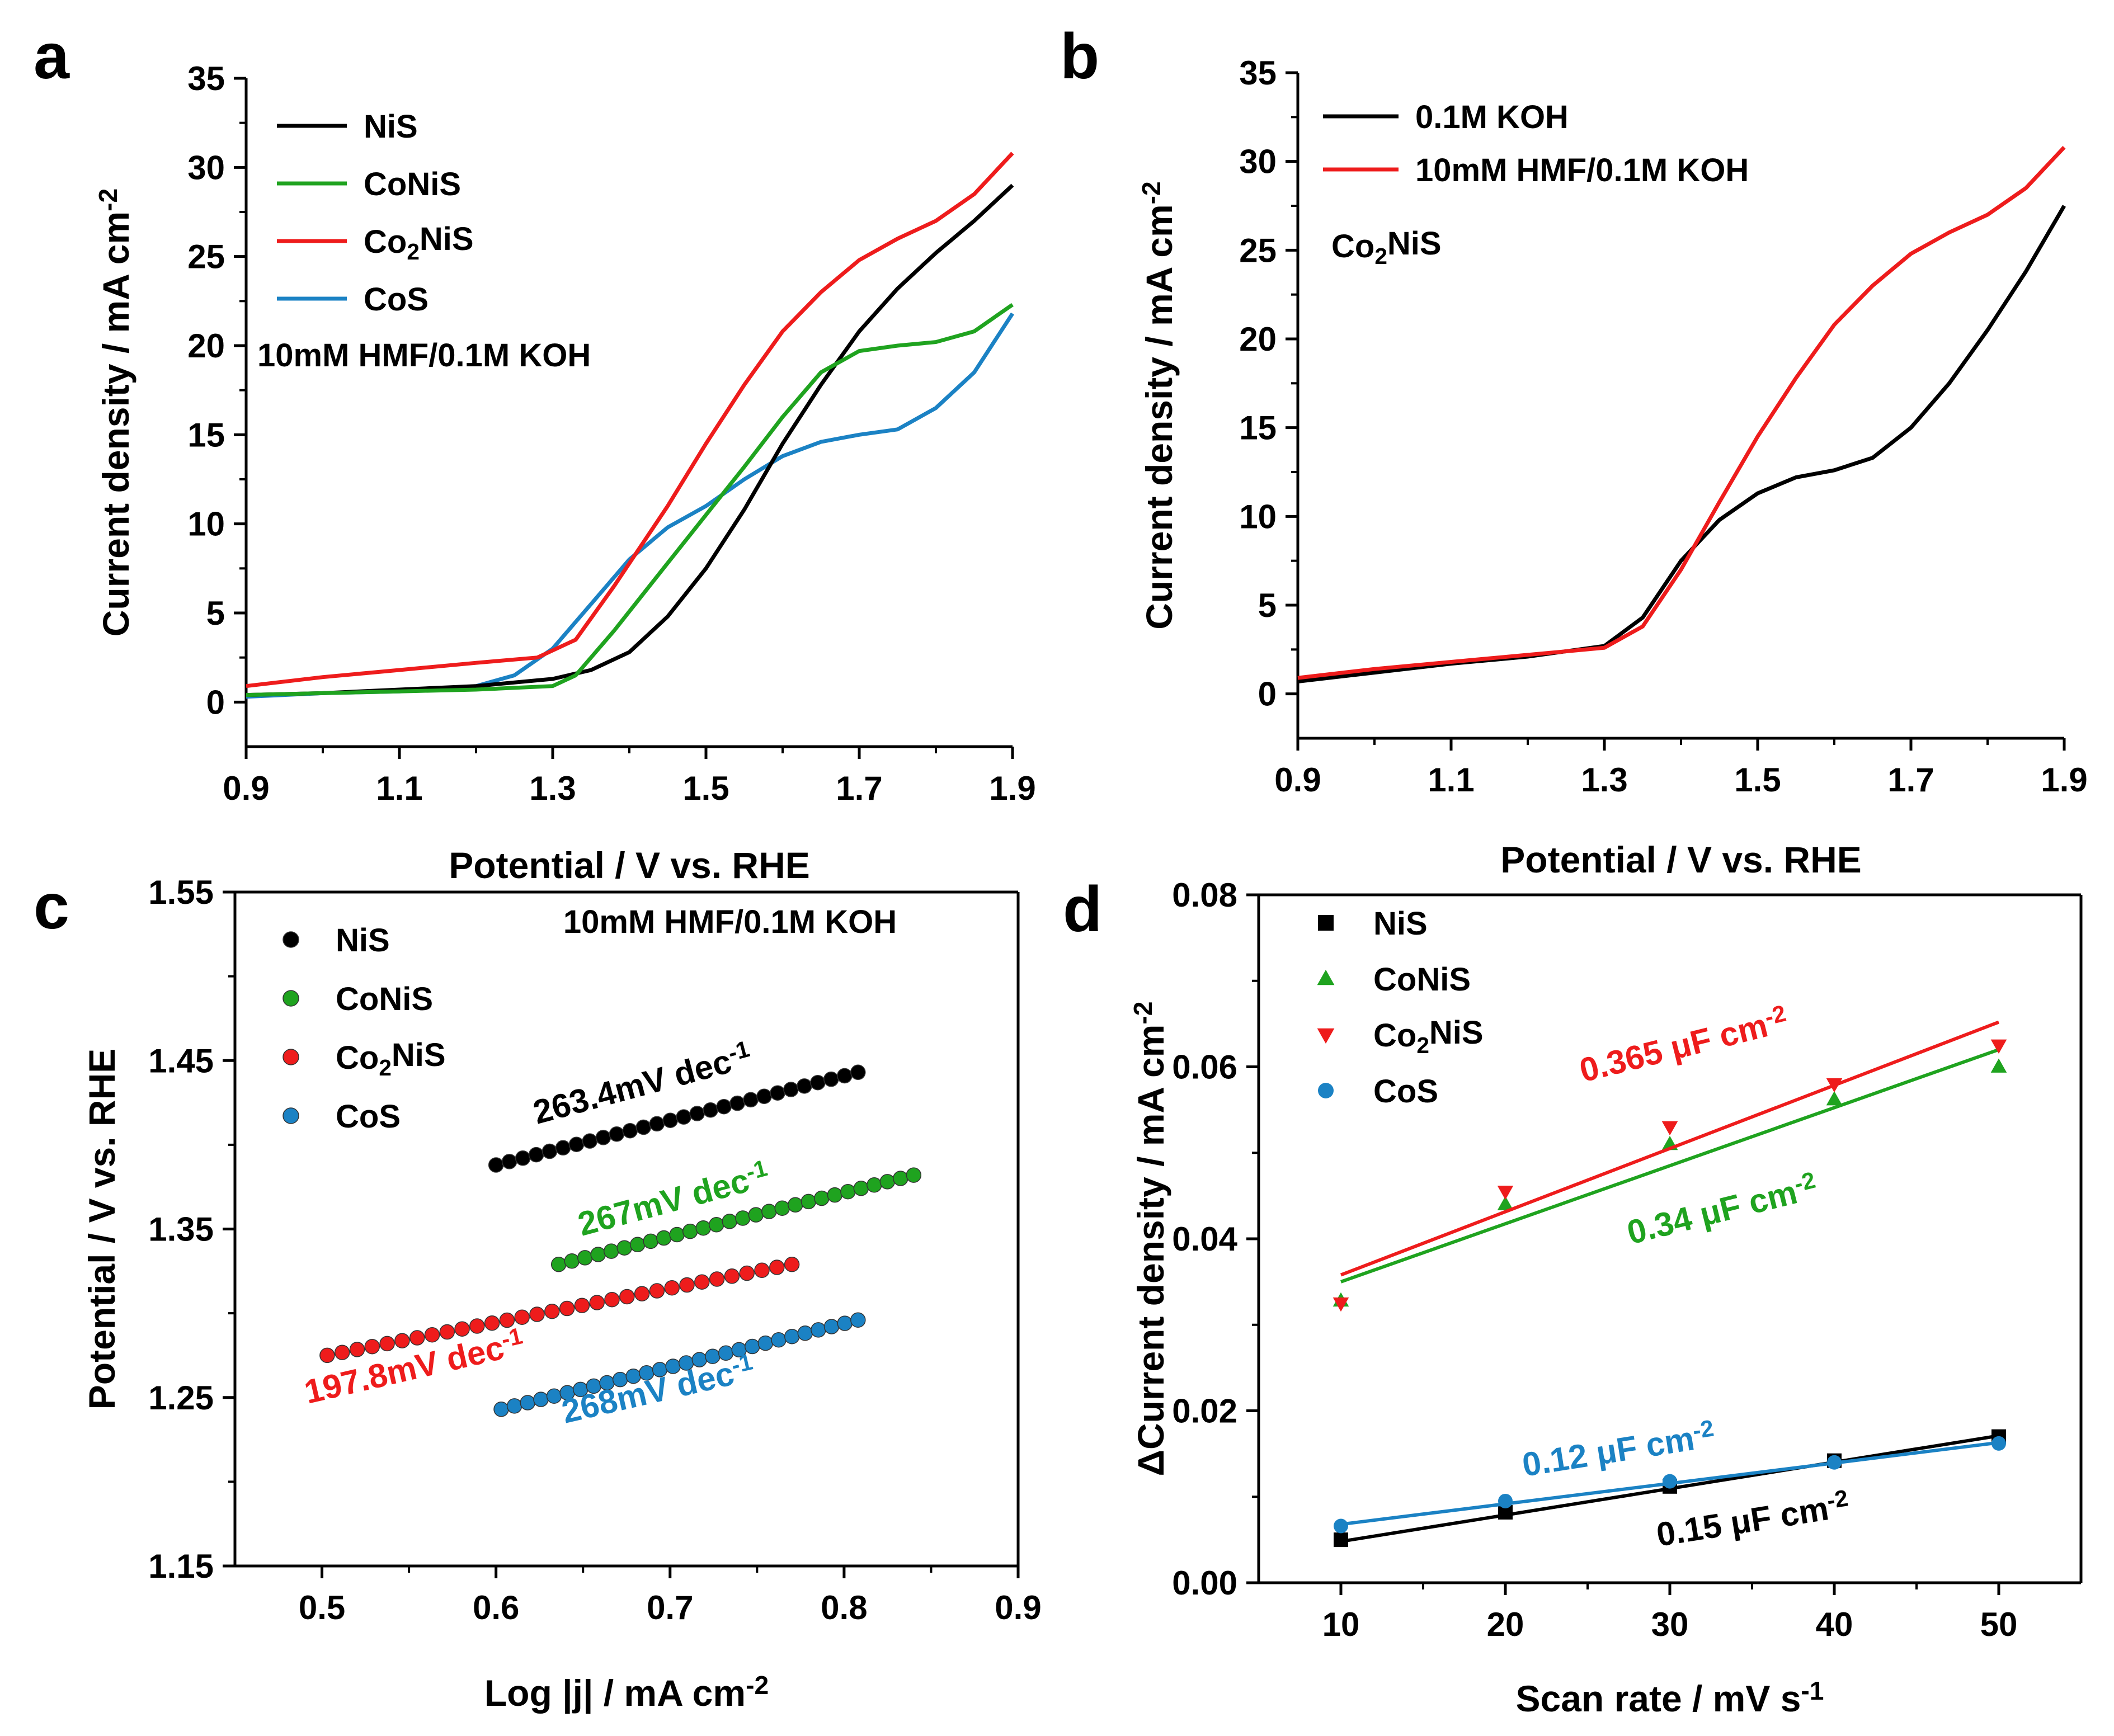  Describe the element at coordinates (1682, 444) in the screenshot. I see `series-line-KOH` at that location.